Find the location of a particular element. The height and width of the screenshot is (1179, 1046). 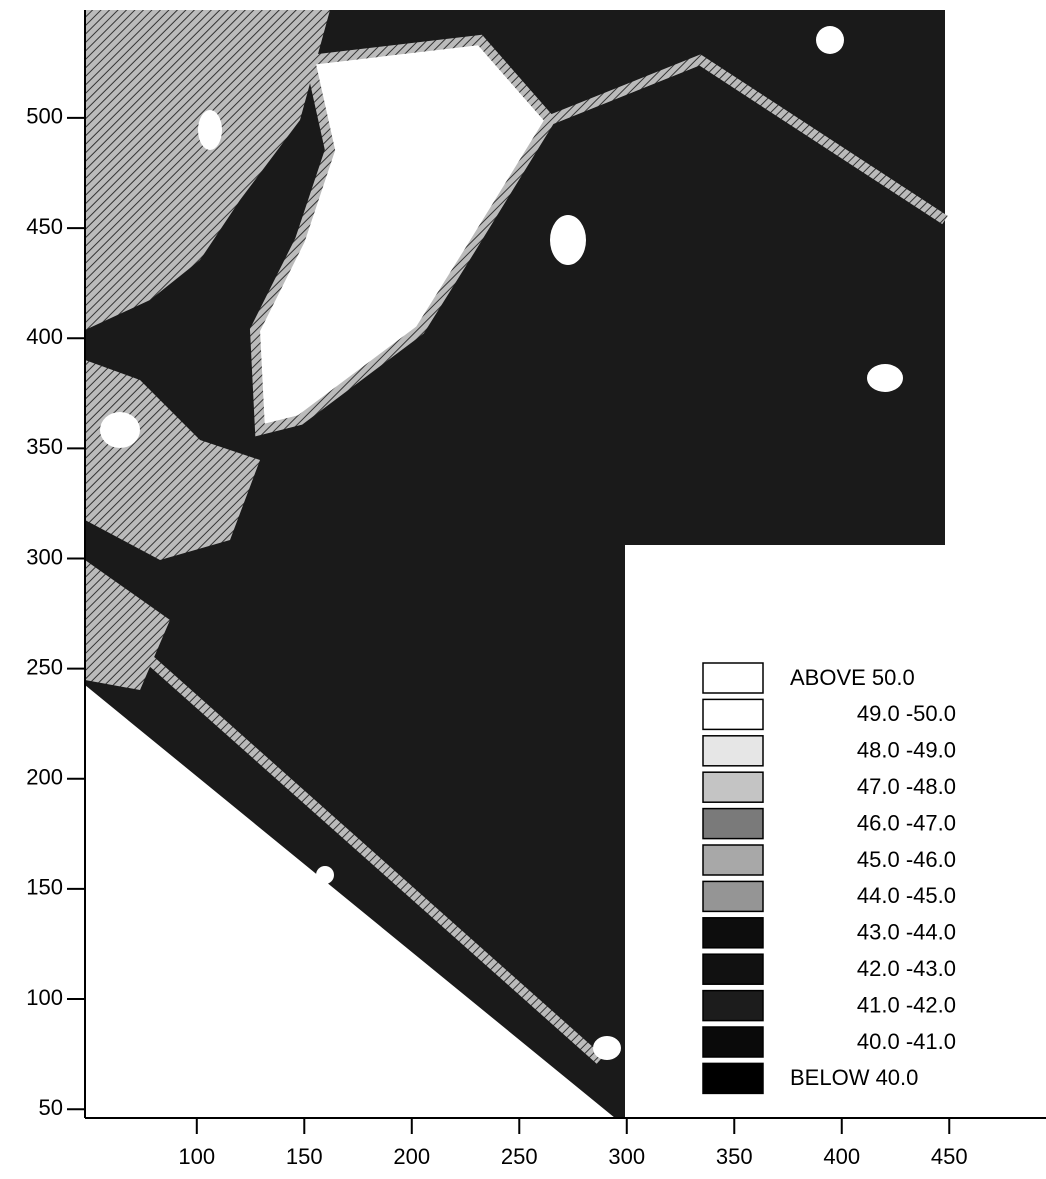

y-tick-label: 350 is located at coordinates (44, 446).